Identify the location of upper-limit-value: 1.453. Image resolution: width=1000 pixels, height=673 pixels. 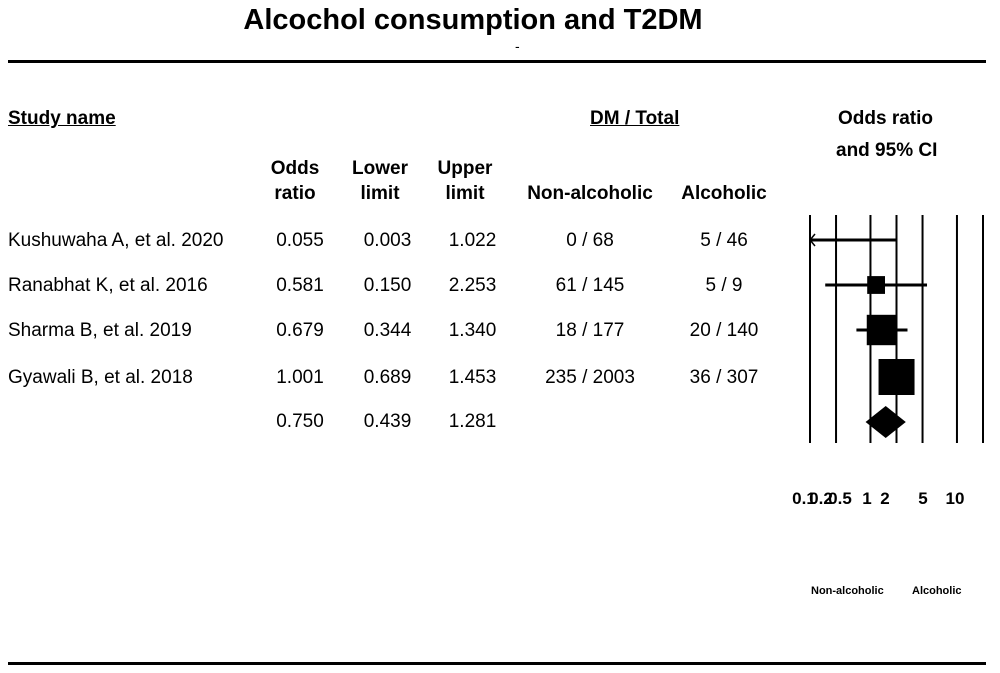
(472, 377).